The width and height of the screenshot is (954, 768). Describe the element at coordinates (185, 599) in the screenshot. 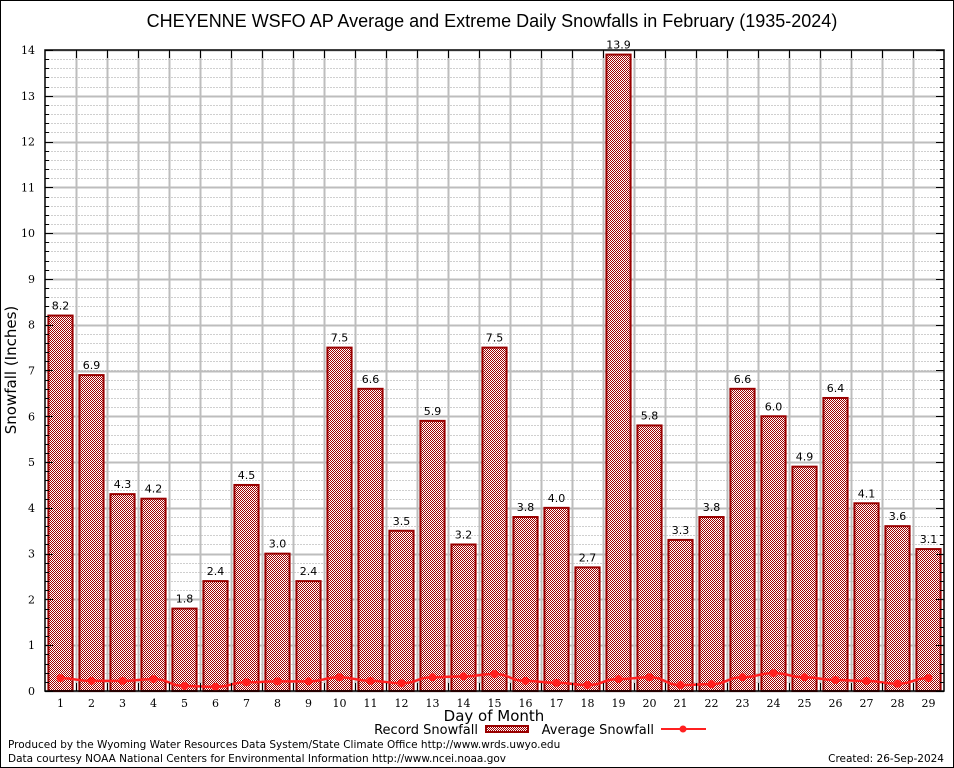

I see `bar-label-day-5: 1.8` at that location.